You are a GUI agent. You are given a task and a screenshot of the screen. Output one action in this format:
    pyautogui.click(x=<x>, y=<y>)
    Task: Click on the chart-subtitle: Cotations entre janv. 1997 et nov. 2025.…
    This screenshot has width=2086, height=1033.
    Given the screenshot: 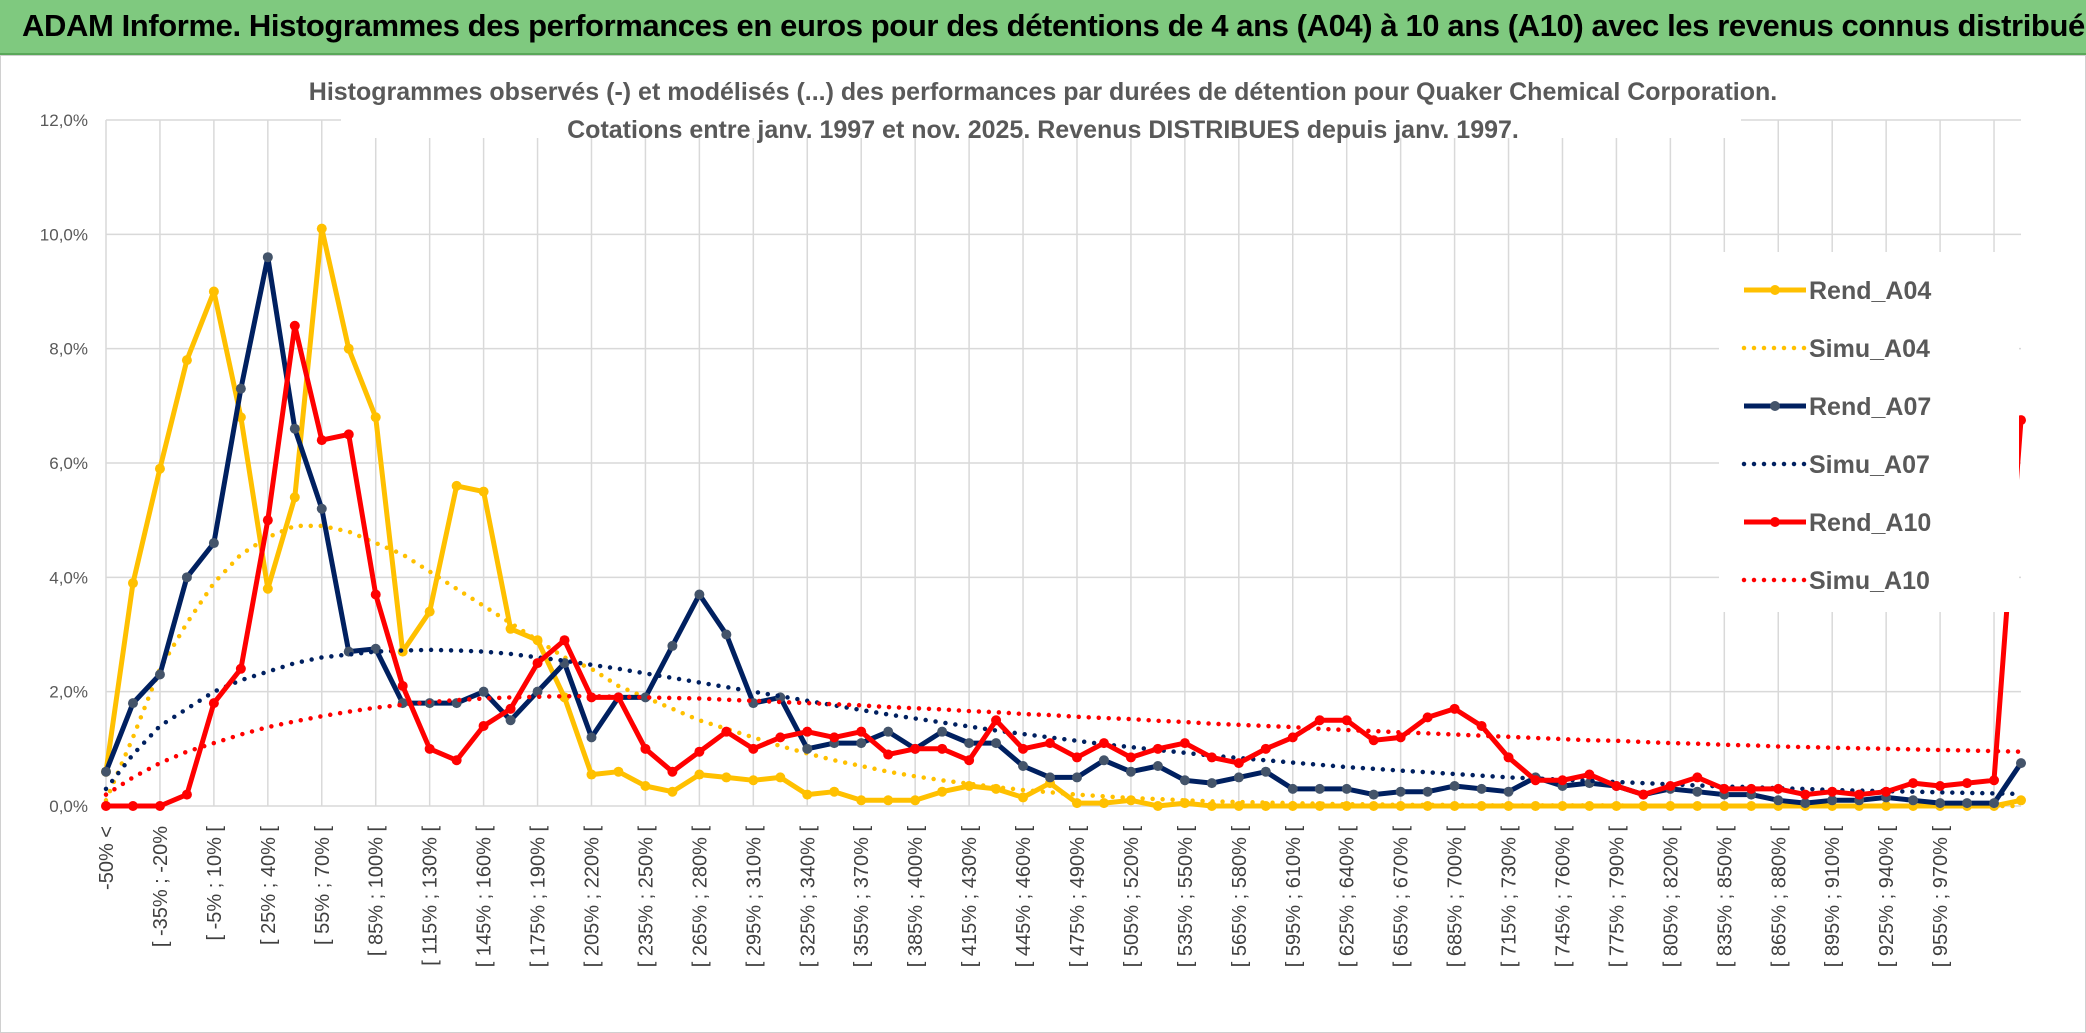 What is the action you would take?
    pyautogui.click(x=1043, y=130)
    